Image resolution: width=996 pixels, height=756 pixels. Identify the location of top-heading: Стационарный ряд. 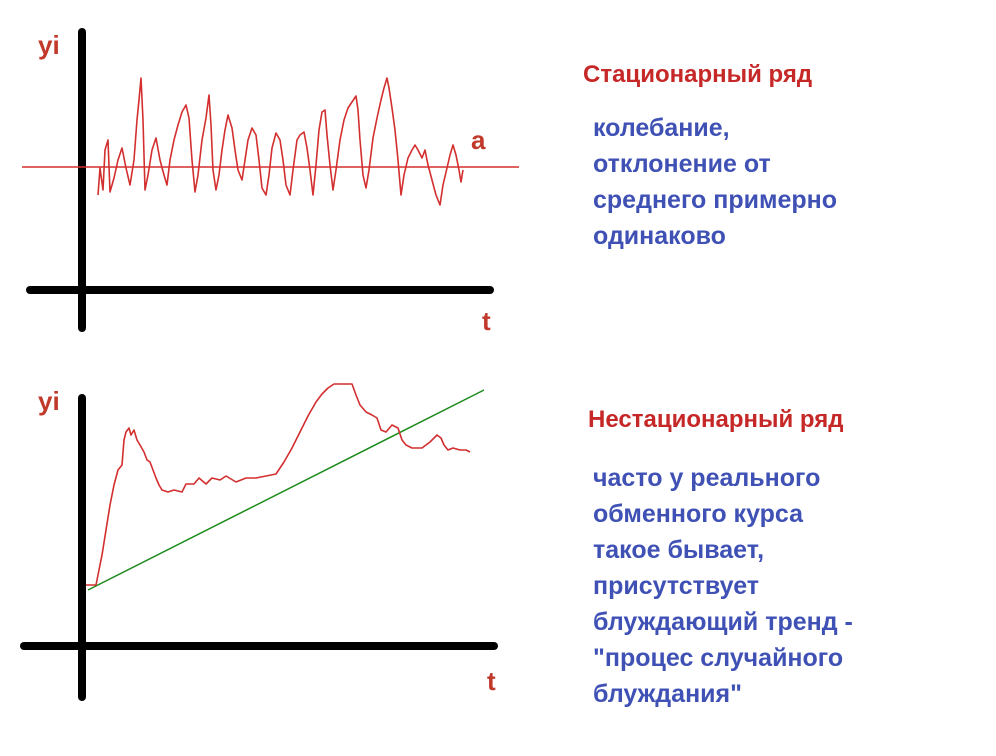
(698, 74).